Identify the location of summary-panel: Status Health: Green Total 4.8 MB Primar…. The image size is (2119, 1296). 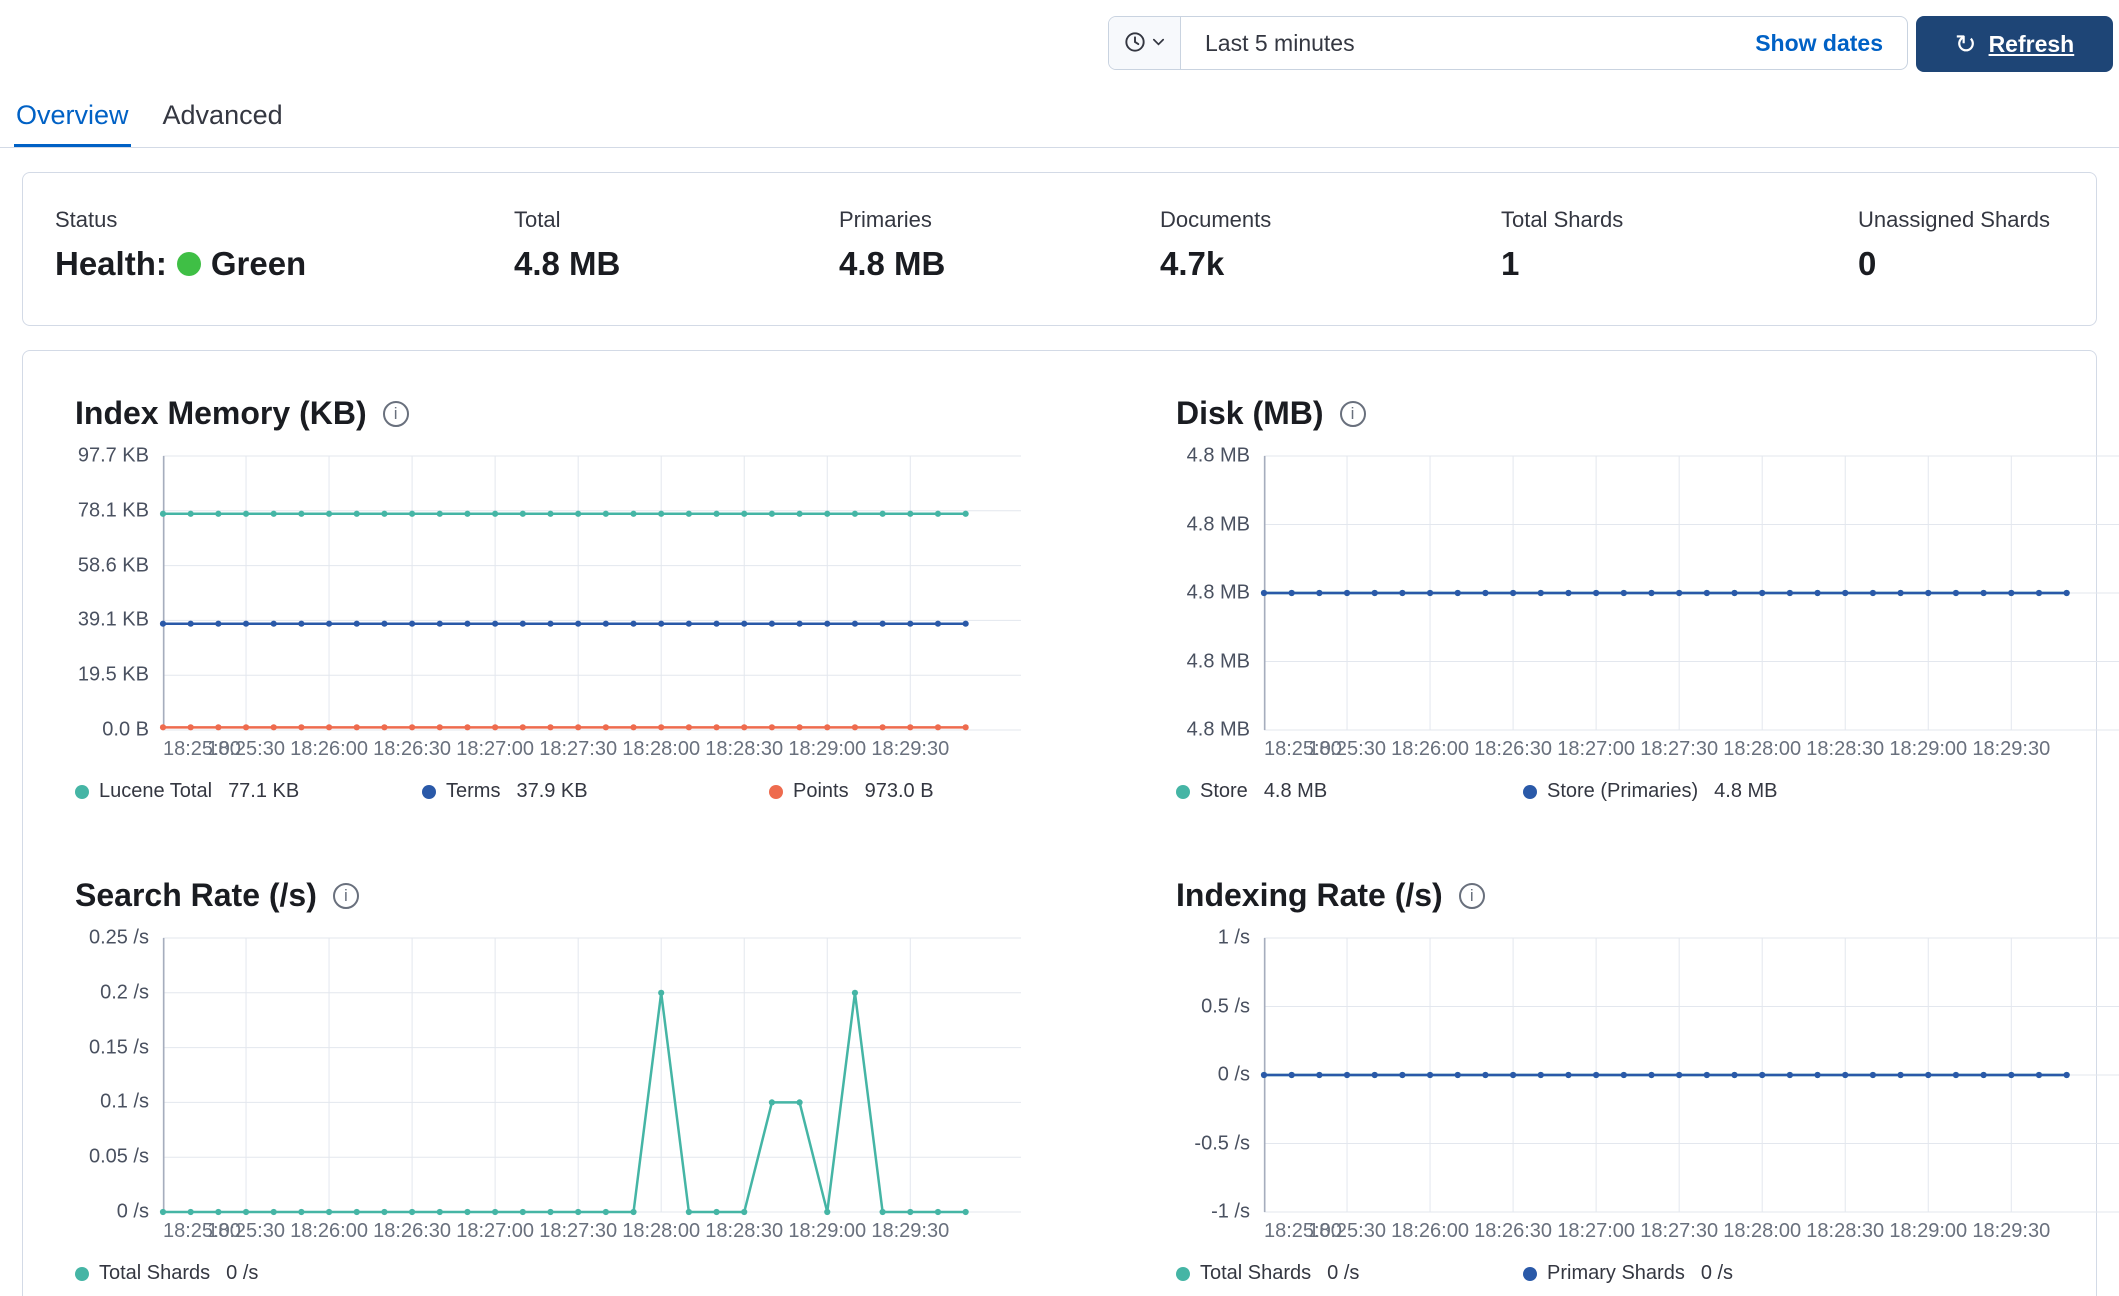
(1059, 249).